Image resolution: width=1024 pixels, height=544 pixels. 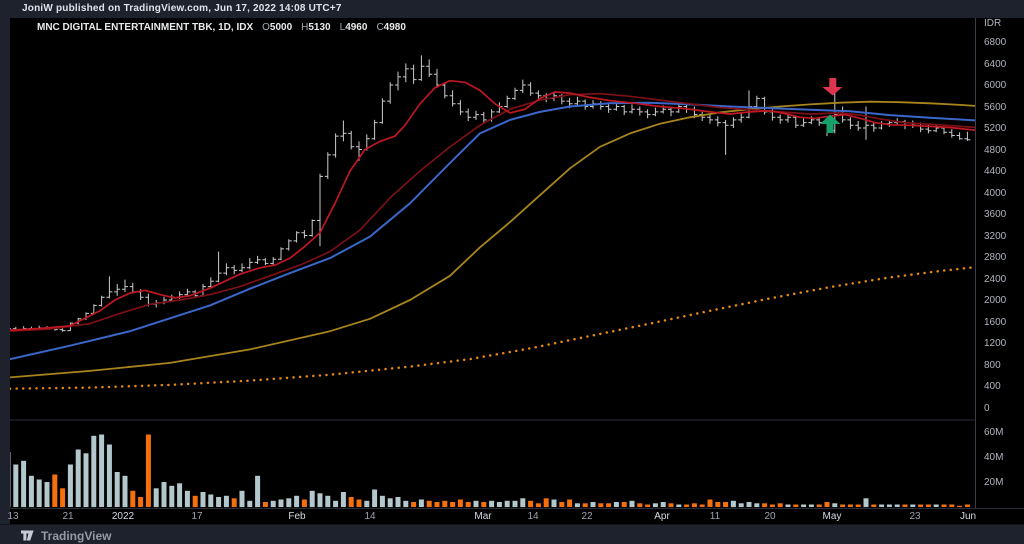 What do you see at coordinates (832, 516) in the screenshot?
I see `time-tick-label: May` at bounding box center [832, 516].